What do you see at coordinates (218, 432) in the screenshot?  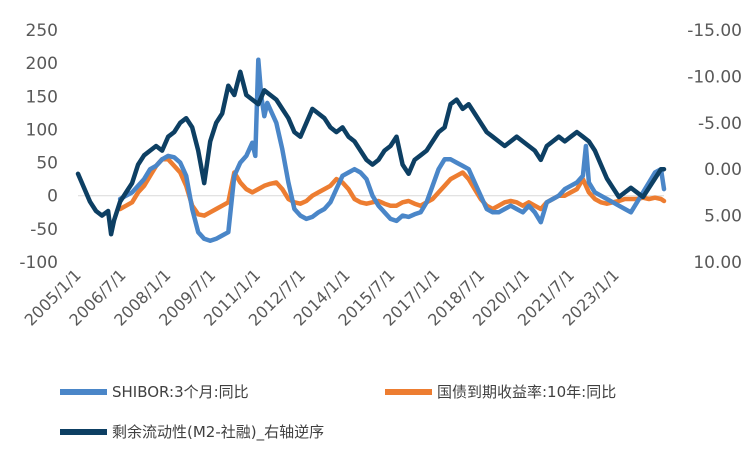 I see `legend-label-liquidity: 剩余流动性(M2-社融)_右轴逆序` at bounding box center [218, 432].